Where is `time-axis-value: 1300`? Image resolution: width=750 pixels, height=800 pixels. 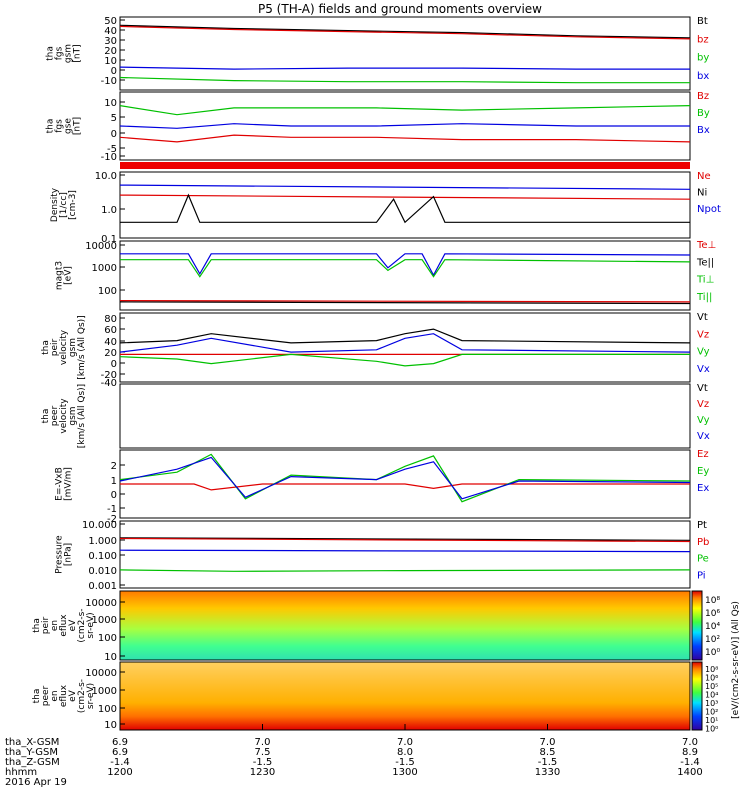
time-axis-value: 1300 is located at coordinates (404, 772).